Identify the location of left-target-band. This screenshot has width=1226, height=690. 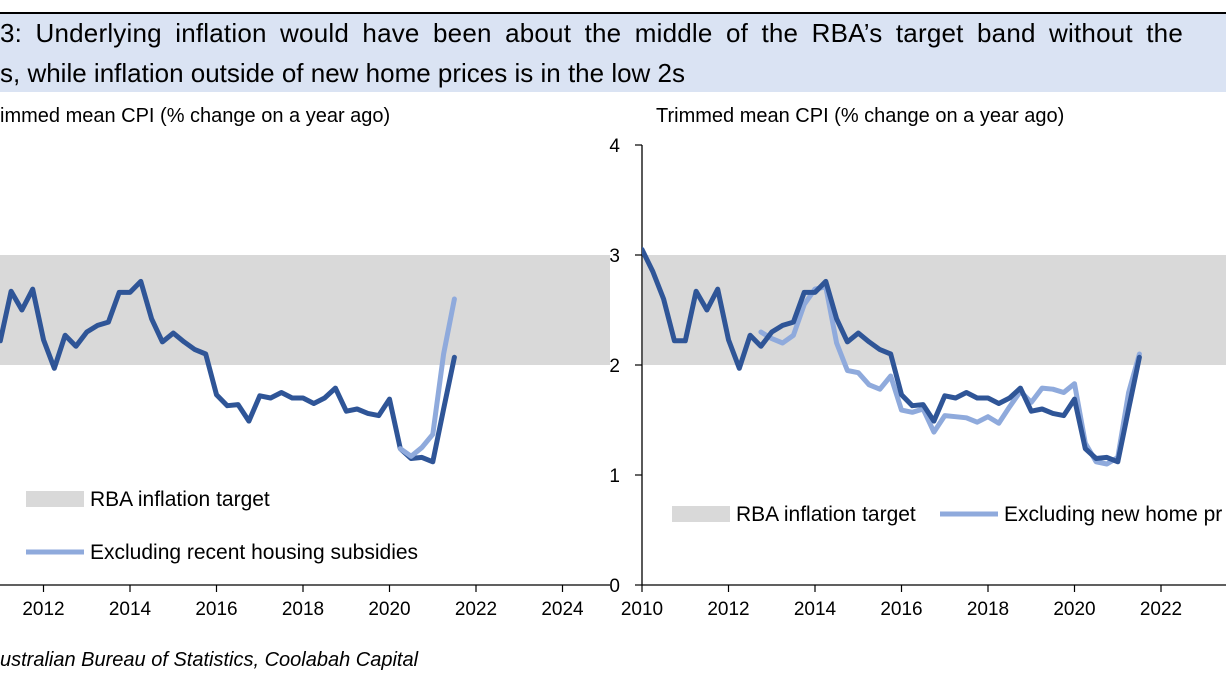
(305, 310).